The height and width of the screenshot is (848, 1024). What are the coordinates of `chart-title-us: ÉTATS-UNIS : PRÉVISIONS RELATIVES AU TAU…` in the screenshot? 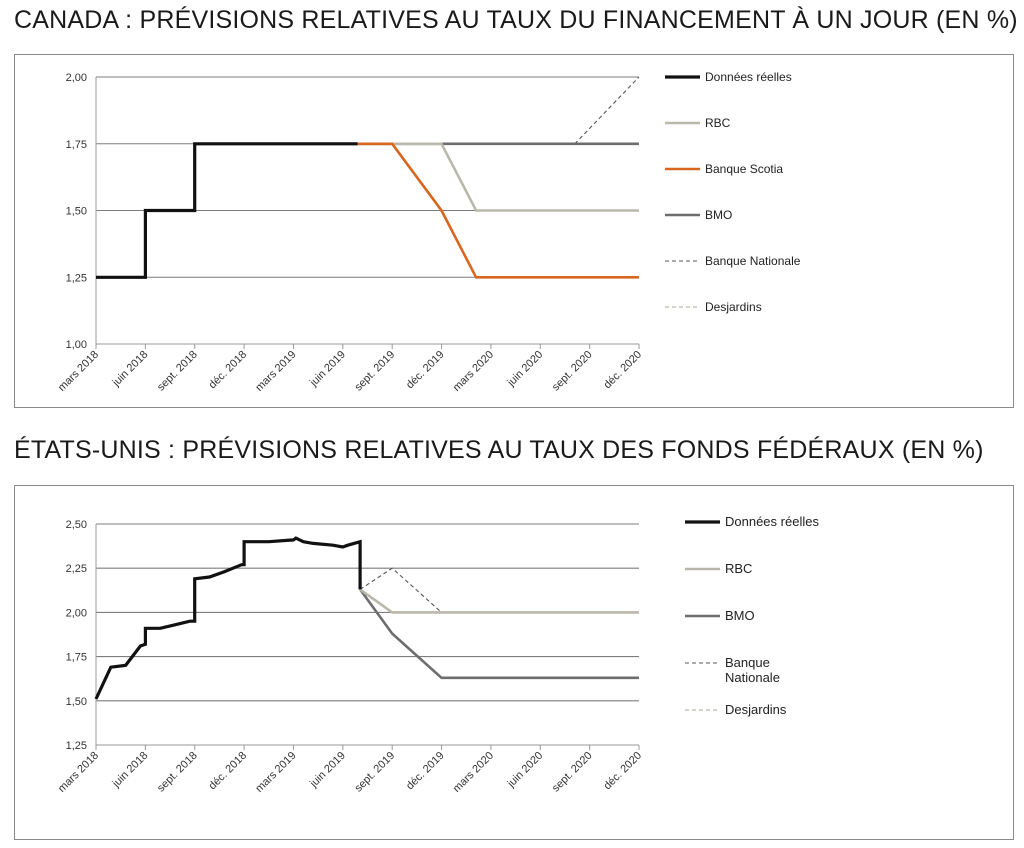 It's located at (499, 450).